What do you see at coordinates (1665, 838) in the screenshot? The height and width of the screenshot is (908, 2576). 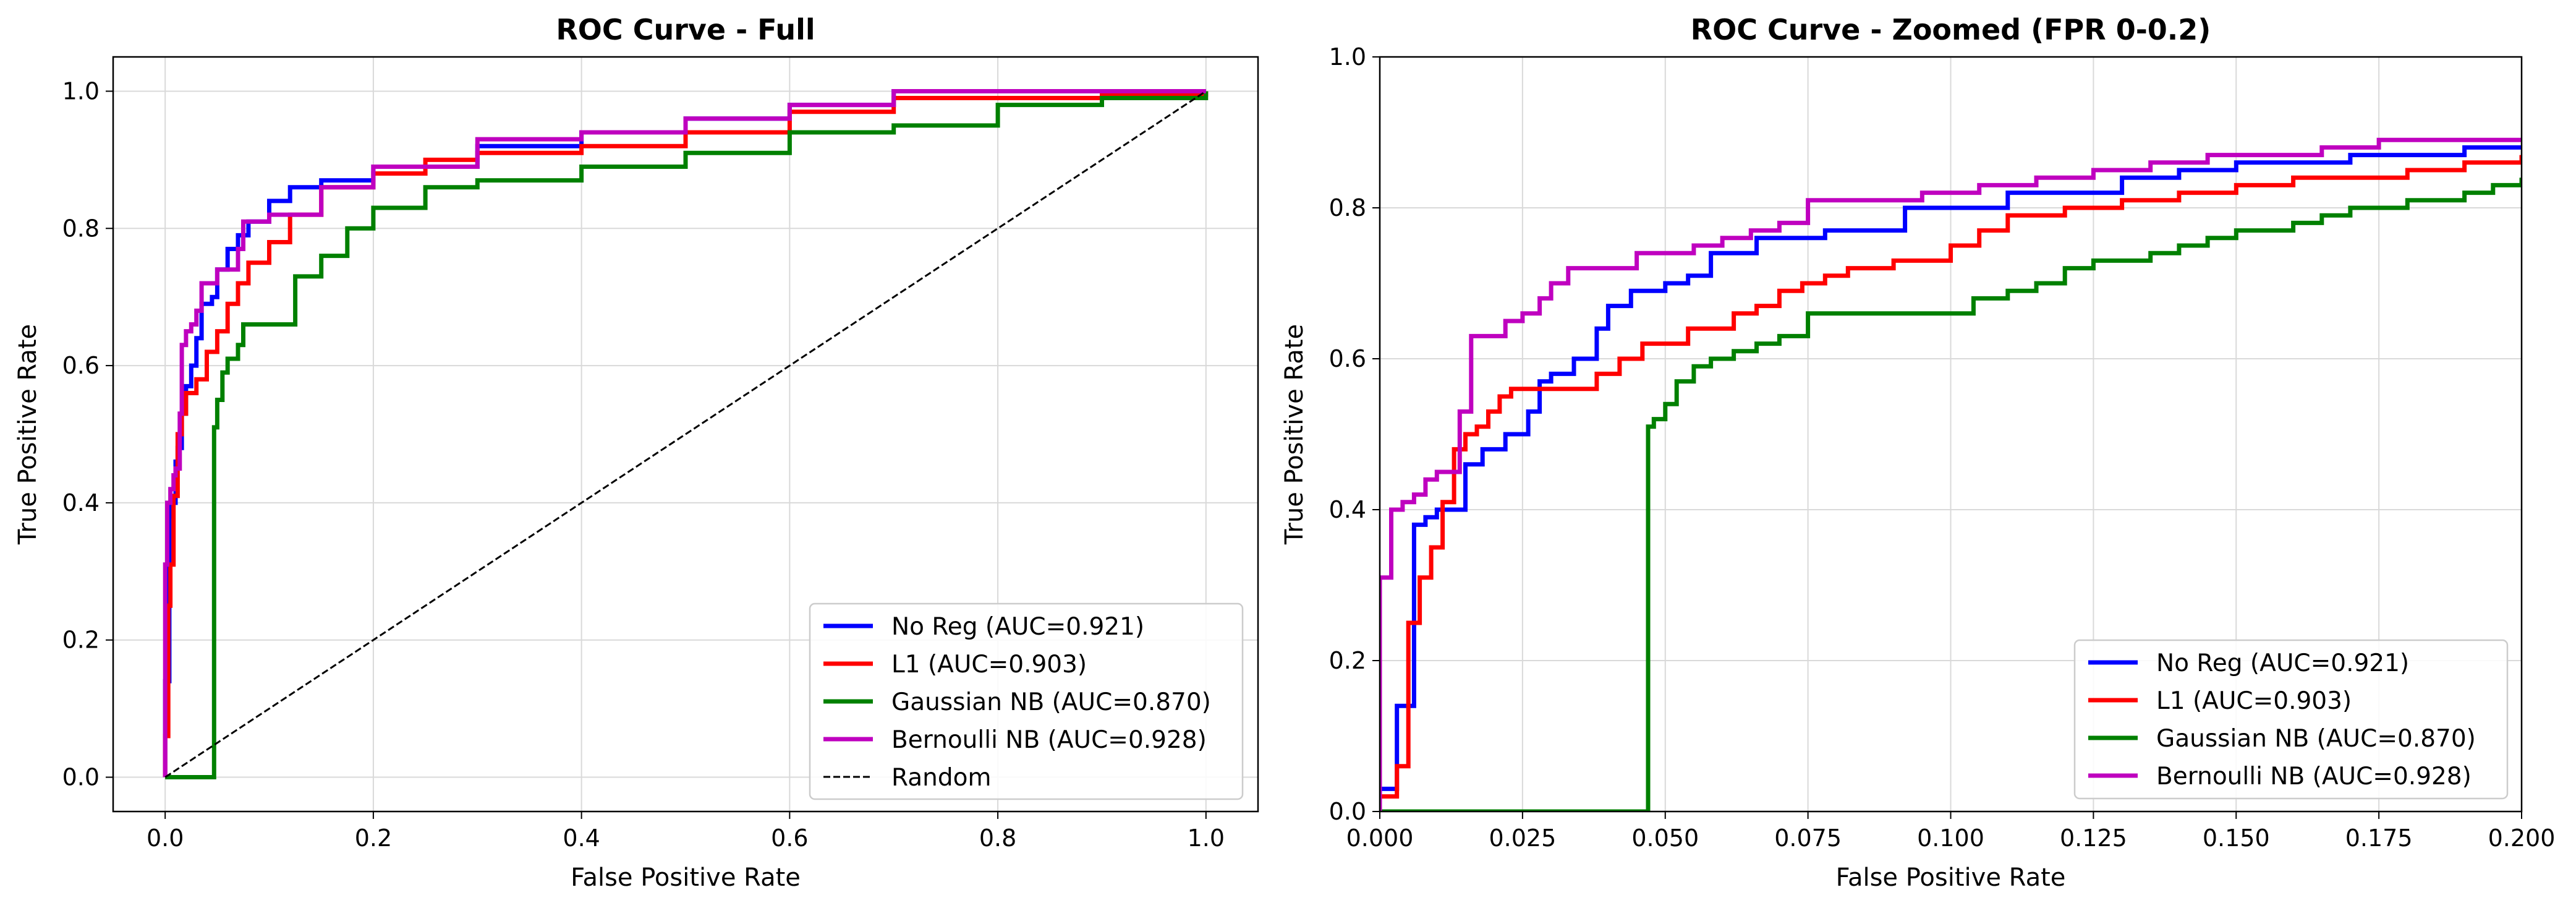 I see `x-tick-label: 0.050` at bounding box center [1665, 838].